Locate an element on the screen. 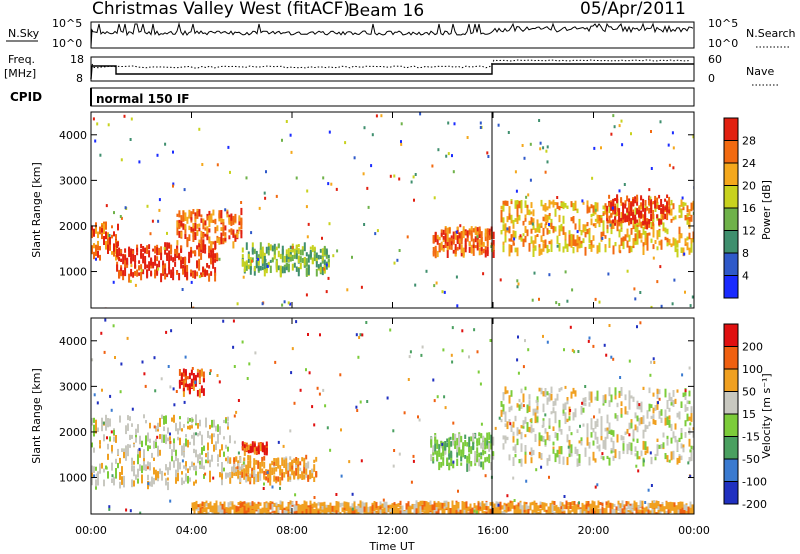  y-tick-label: 4000 is located at coordinates (73, 135).